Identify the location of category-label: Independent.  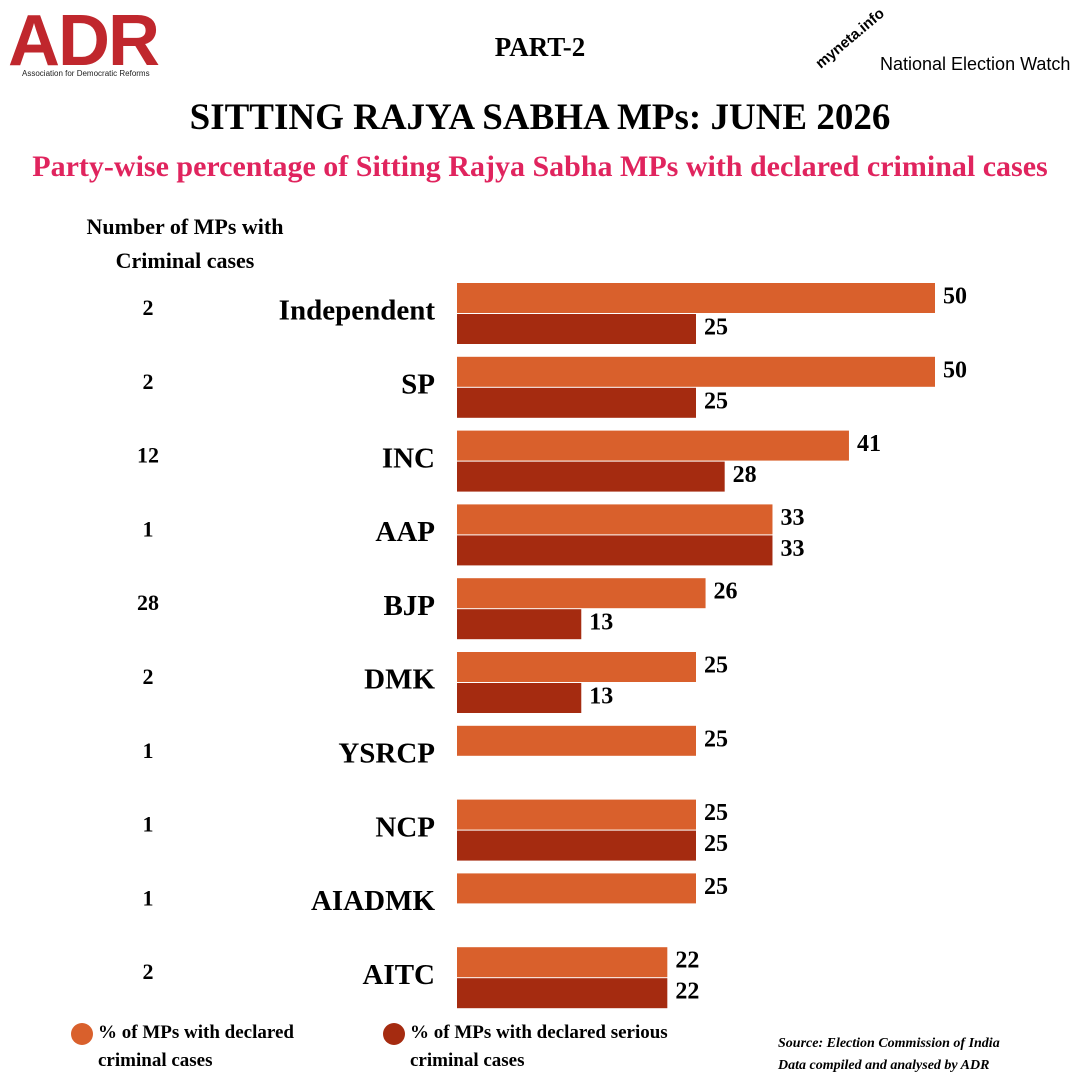
(357, 311).